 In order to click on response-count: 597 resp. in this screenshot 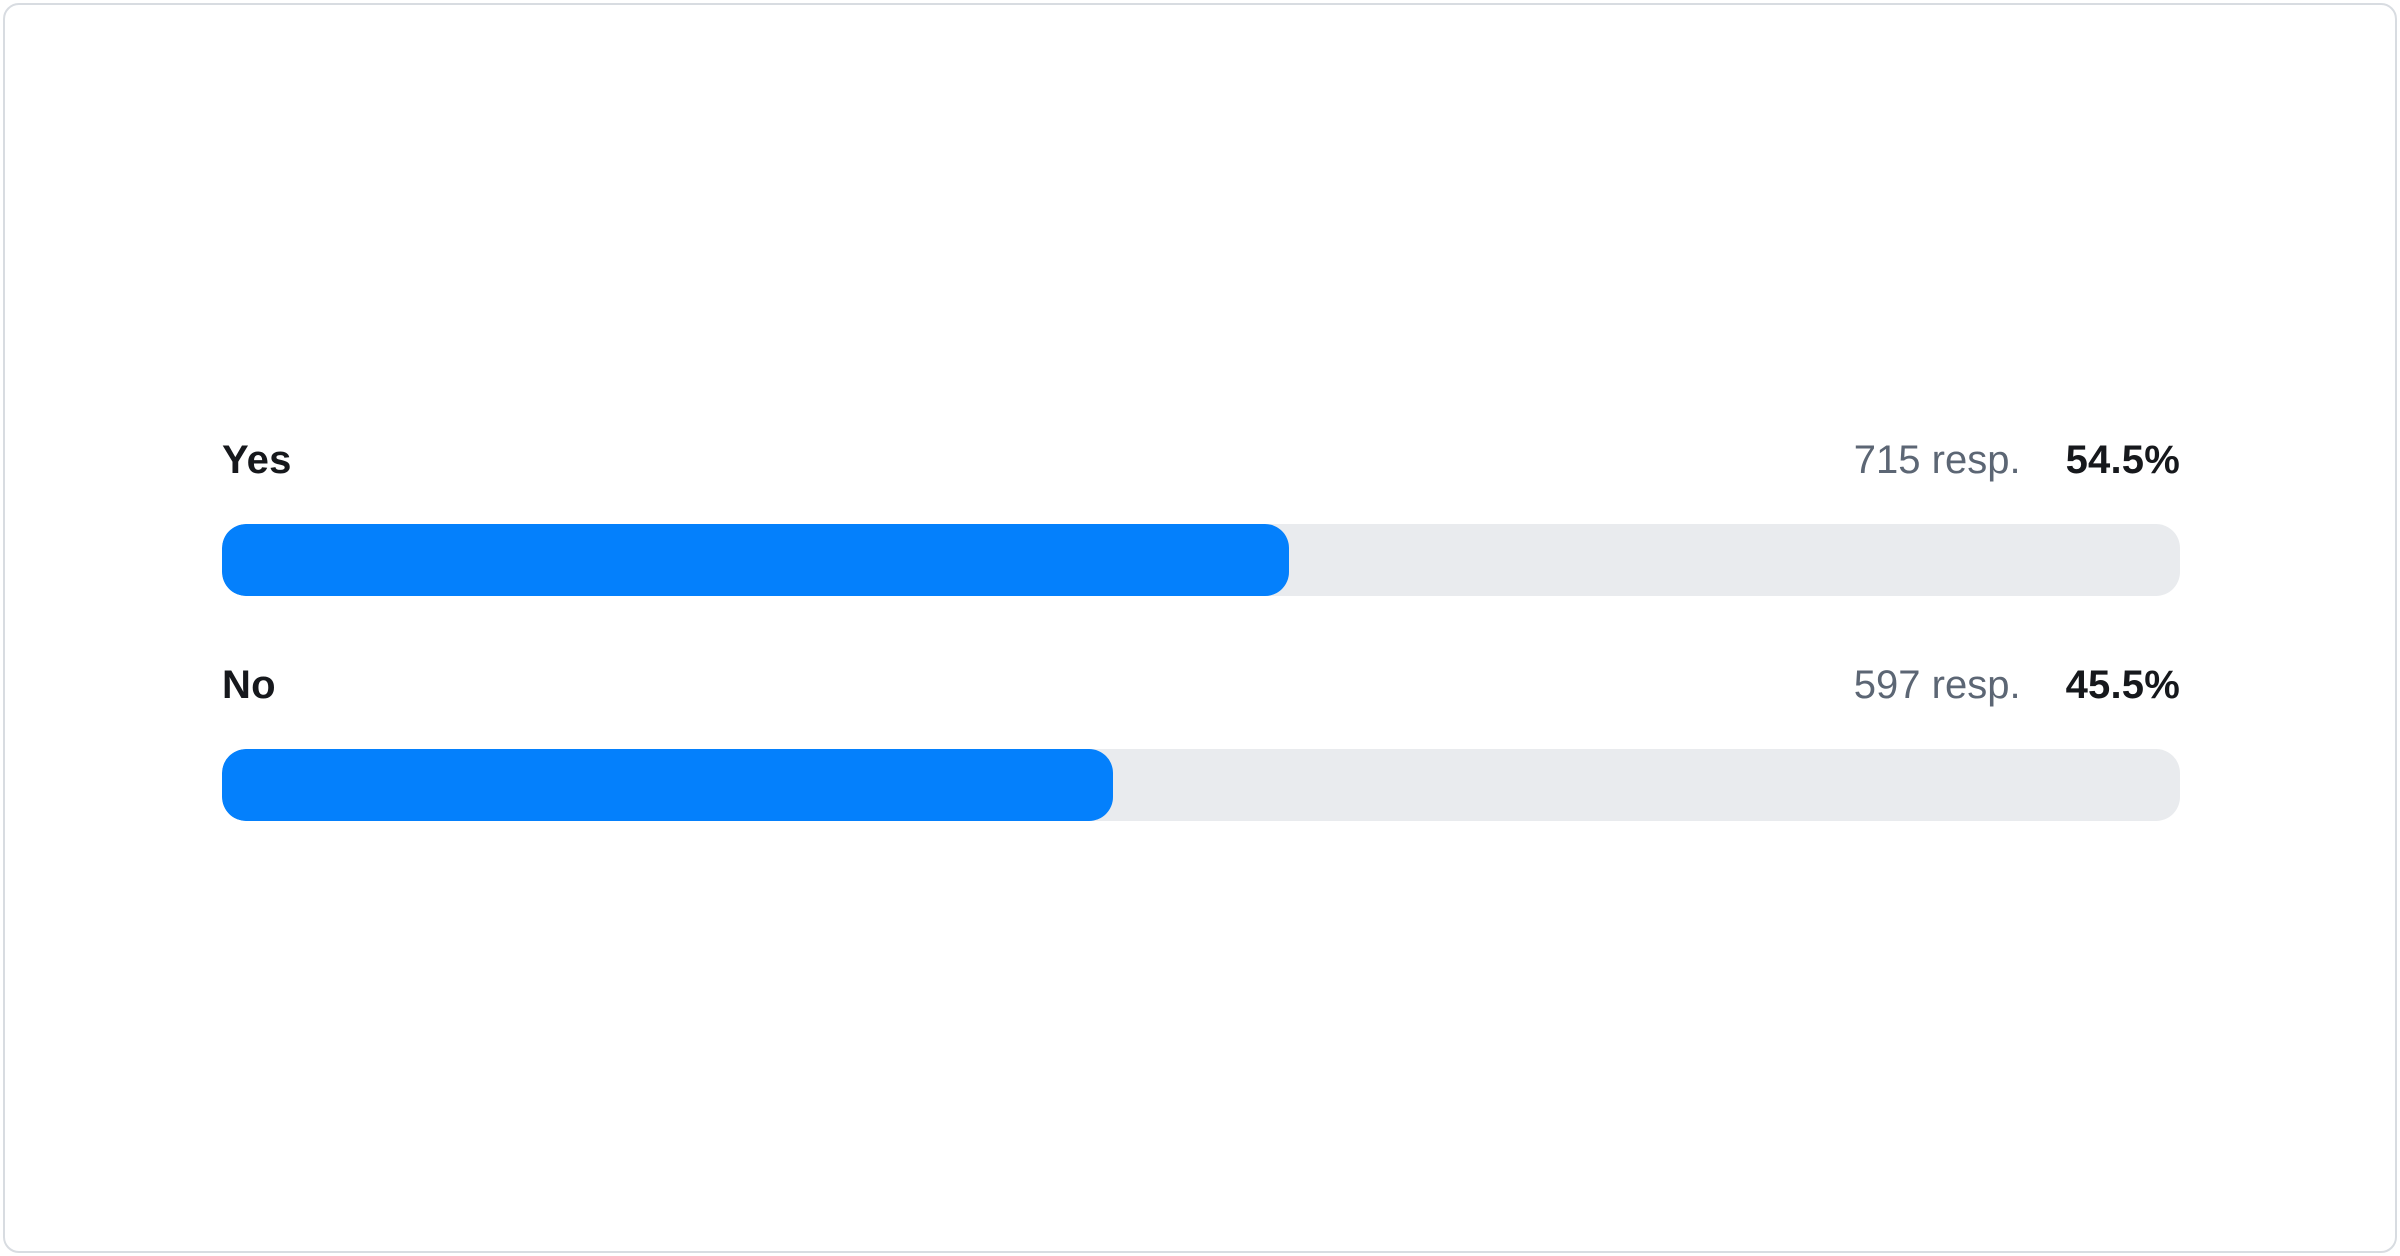, I will do `click(1937, 685)`.